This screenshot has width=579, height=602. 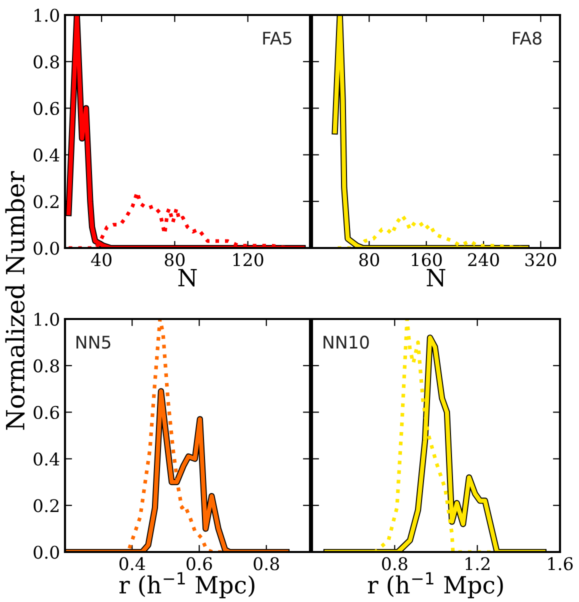 What do you see at coordinates (248, 259) in the screenshot?
I see `x-tick-label: 120` at bounding box center [248, 259].